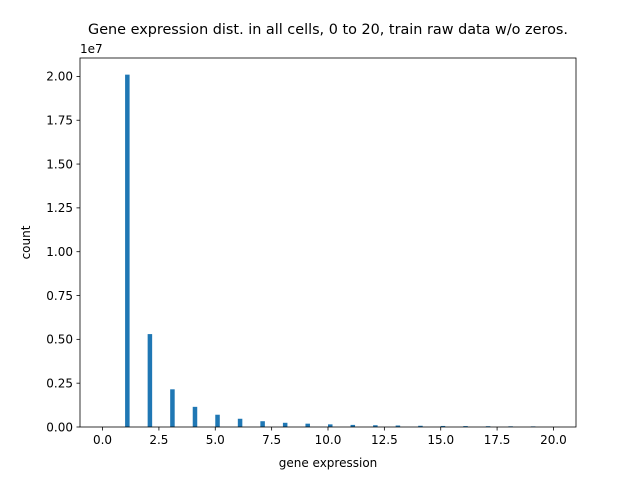 This screenshot has height=484, width=640. I want to click on y-tick-label: 0.00, so click(59, 427).